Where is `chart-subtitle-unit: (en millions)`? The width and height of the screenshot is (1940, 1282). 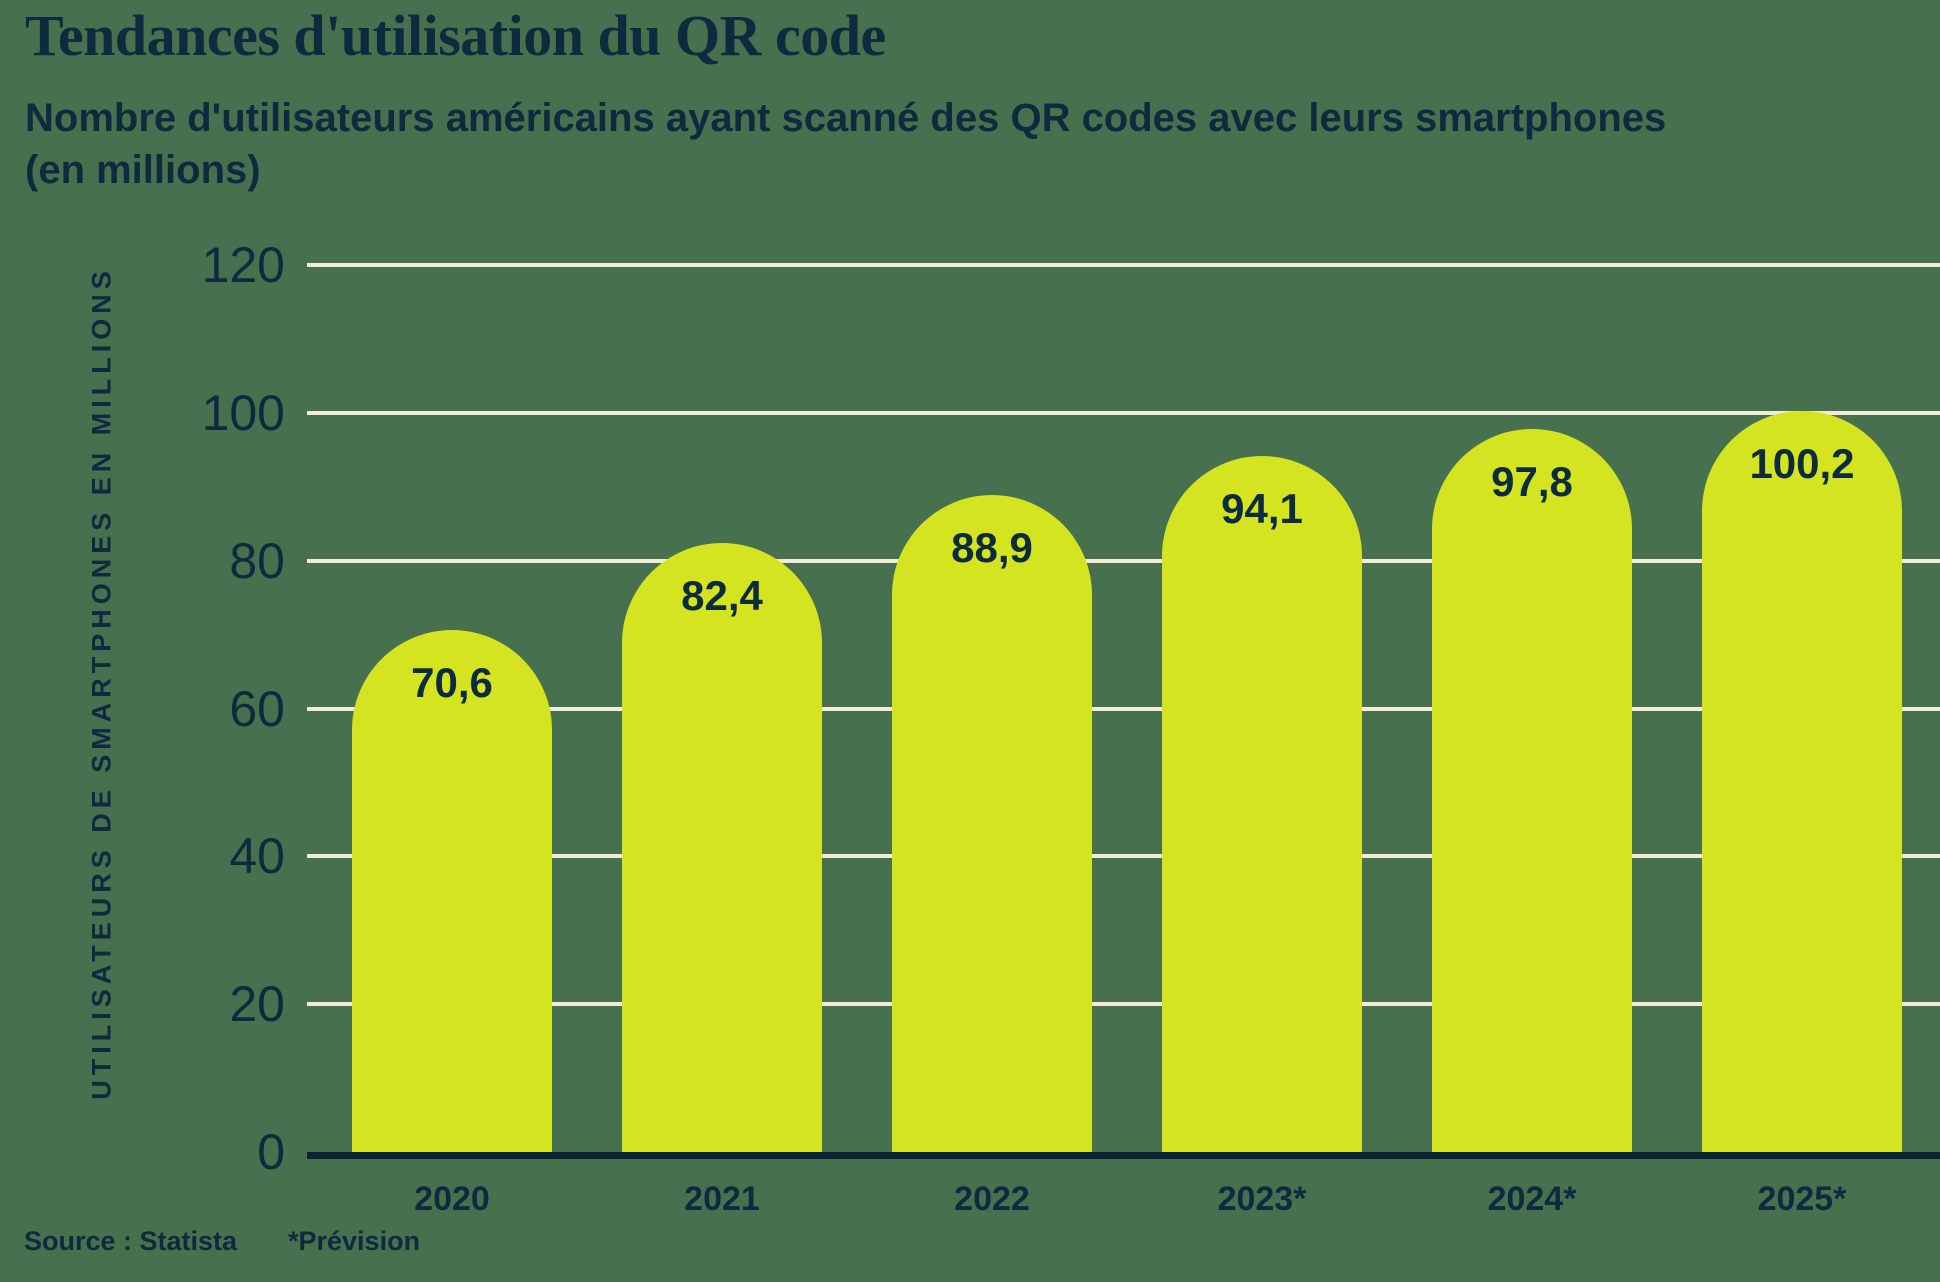
chart-subtitle-unit: (en millions) is located at coordinates (143, 170).